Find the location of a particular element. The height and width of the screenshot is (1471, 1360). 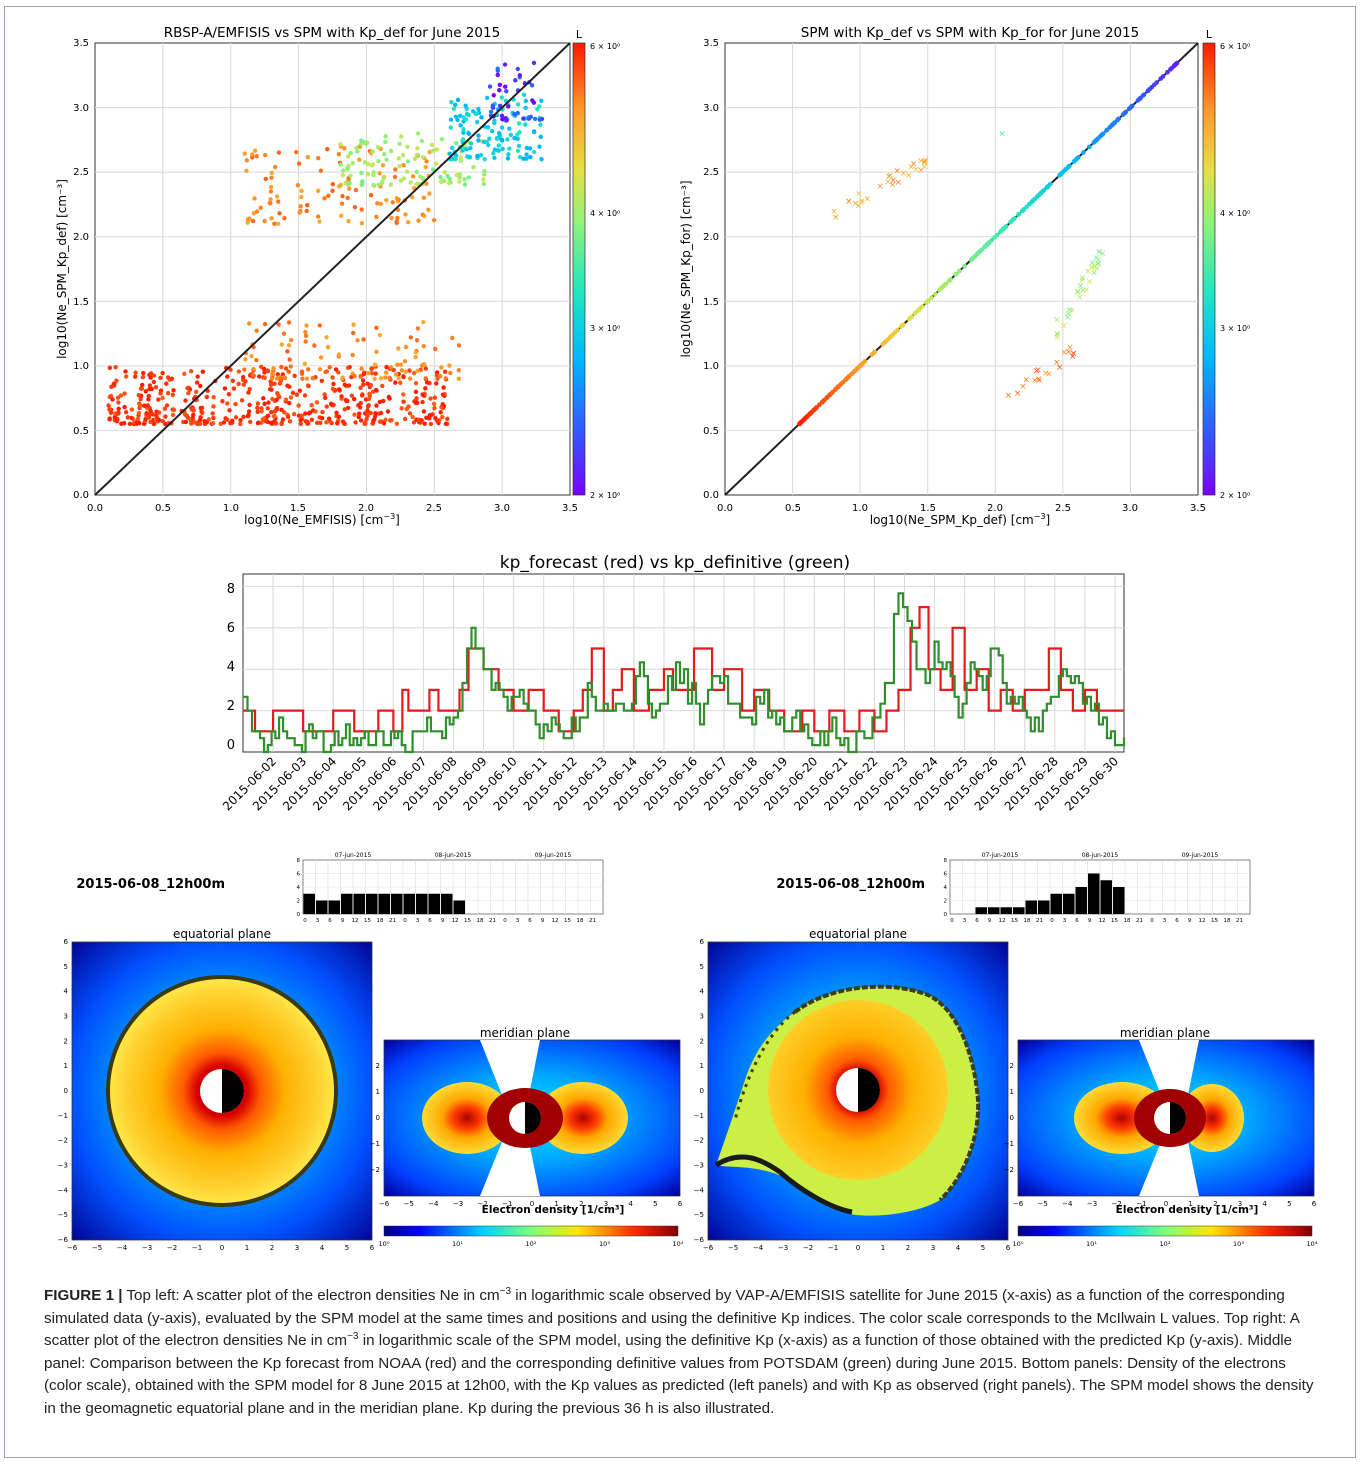

mer-x-tick: 3 is located at coordinates (1240, 1204).